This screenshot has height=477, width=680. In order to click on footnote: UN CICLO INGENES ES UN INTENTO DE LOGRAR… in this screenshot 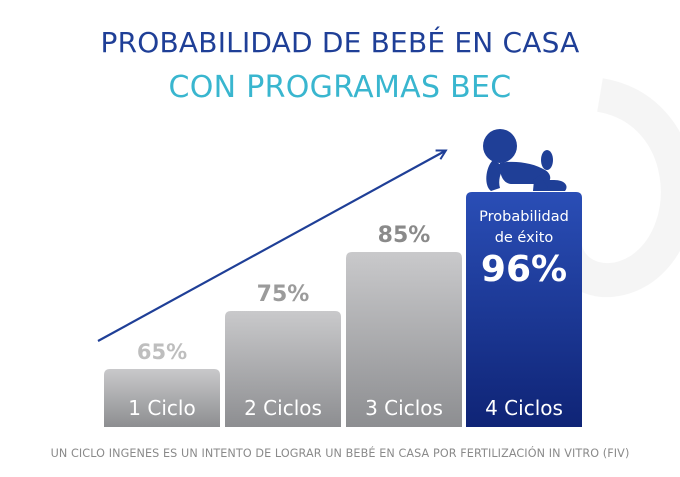, I will do `click(340, 453)`.